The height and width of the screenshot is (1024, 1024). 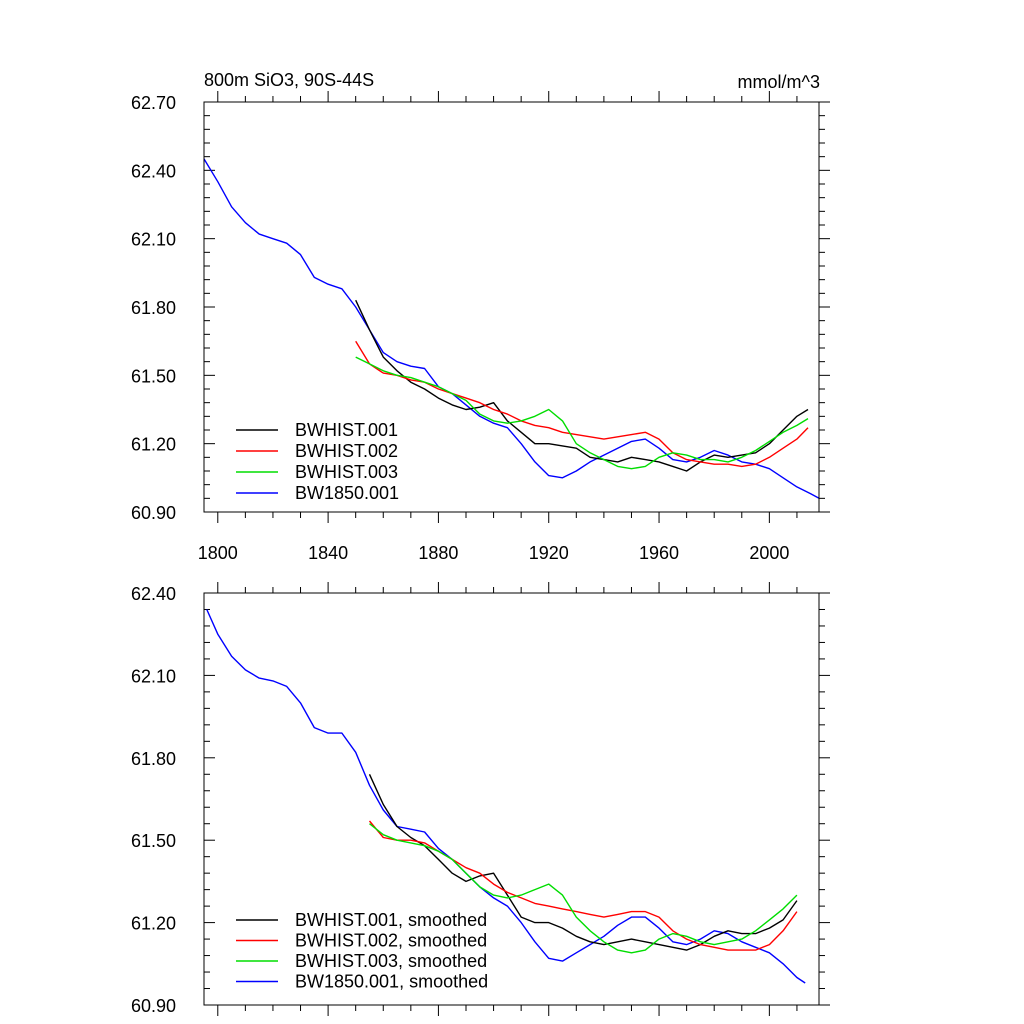 I want to click on bottom-y-tick-label: 62.10, so click(x=153, y=676).